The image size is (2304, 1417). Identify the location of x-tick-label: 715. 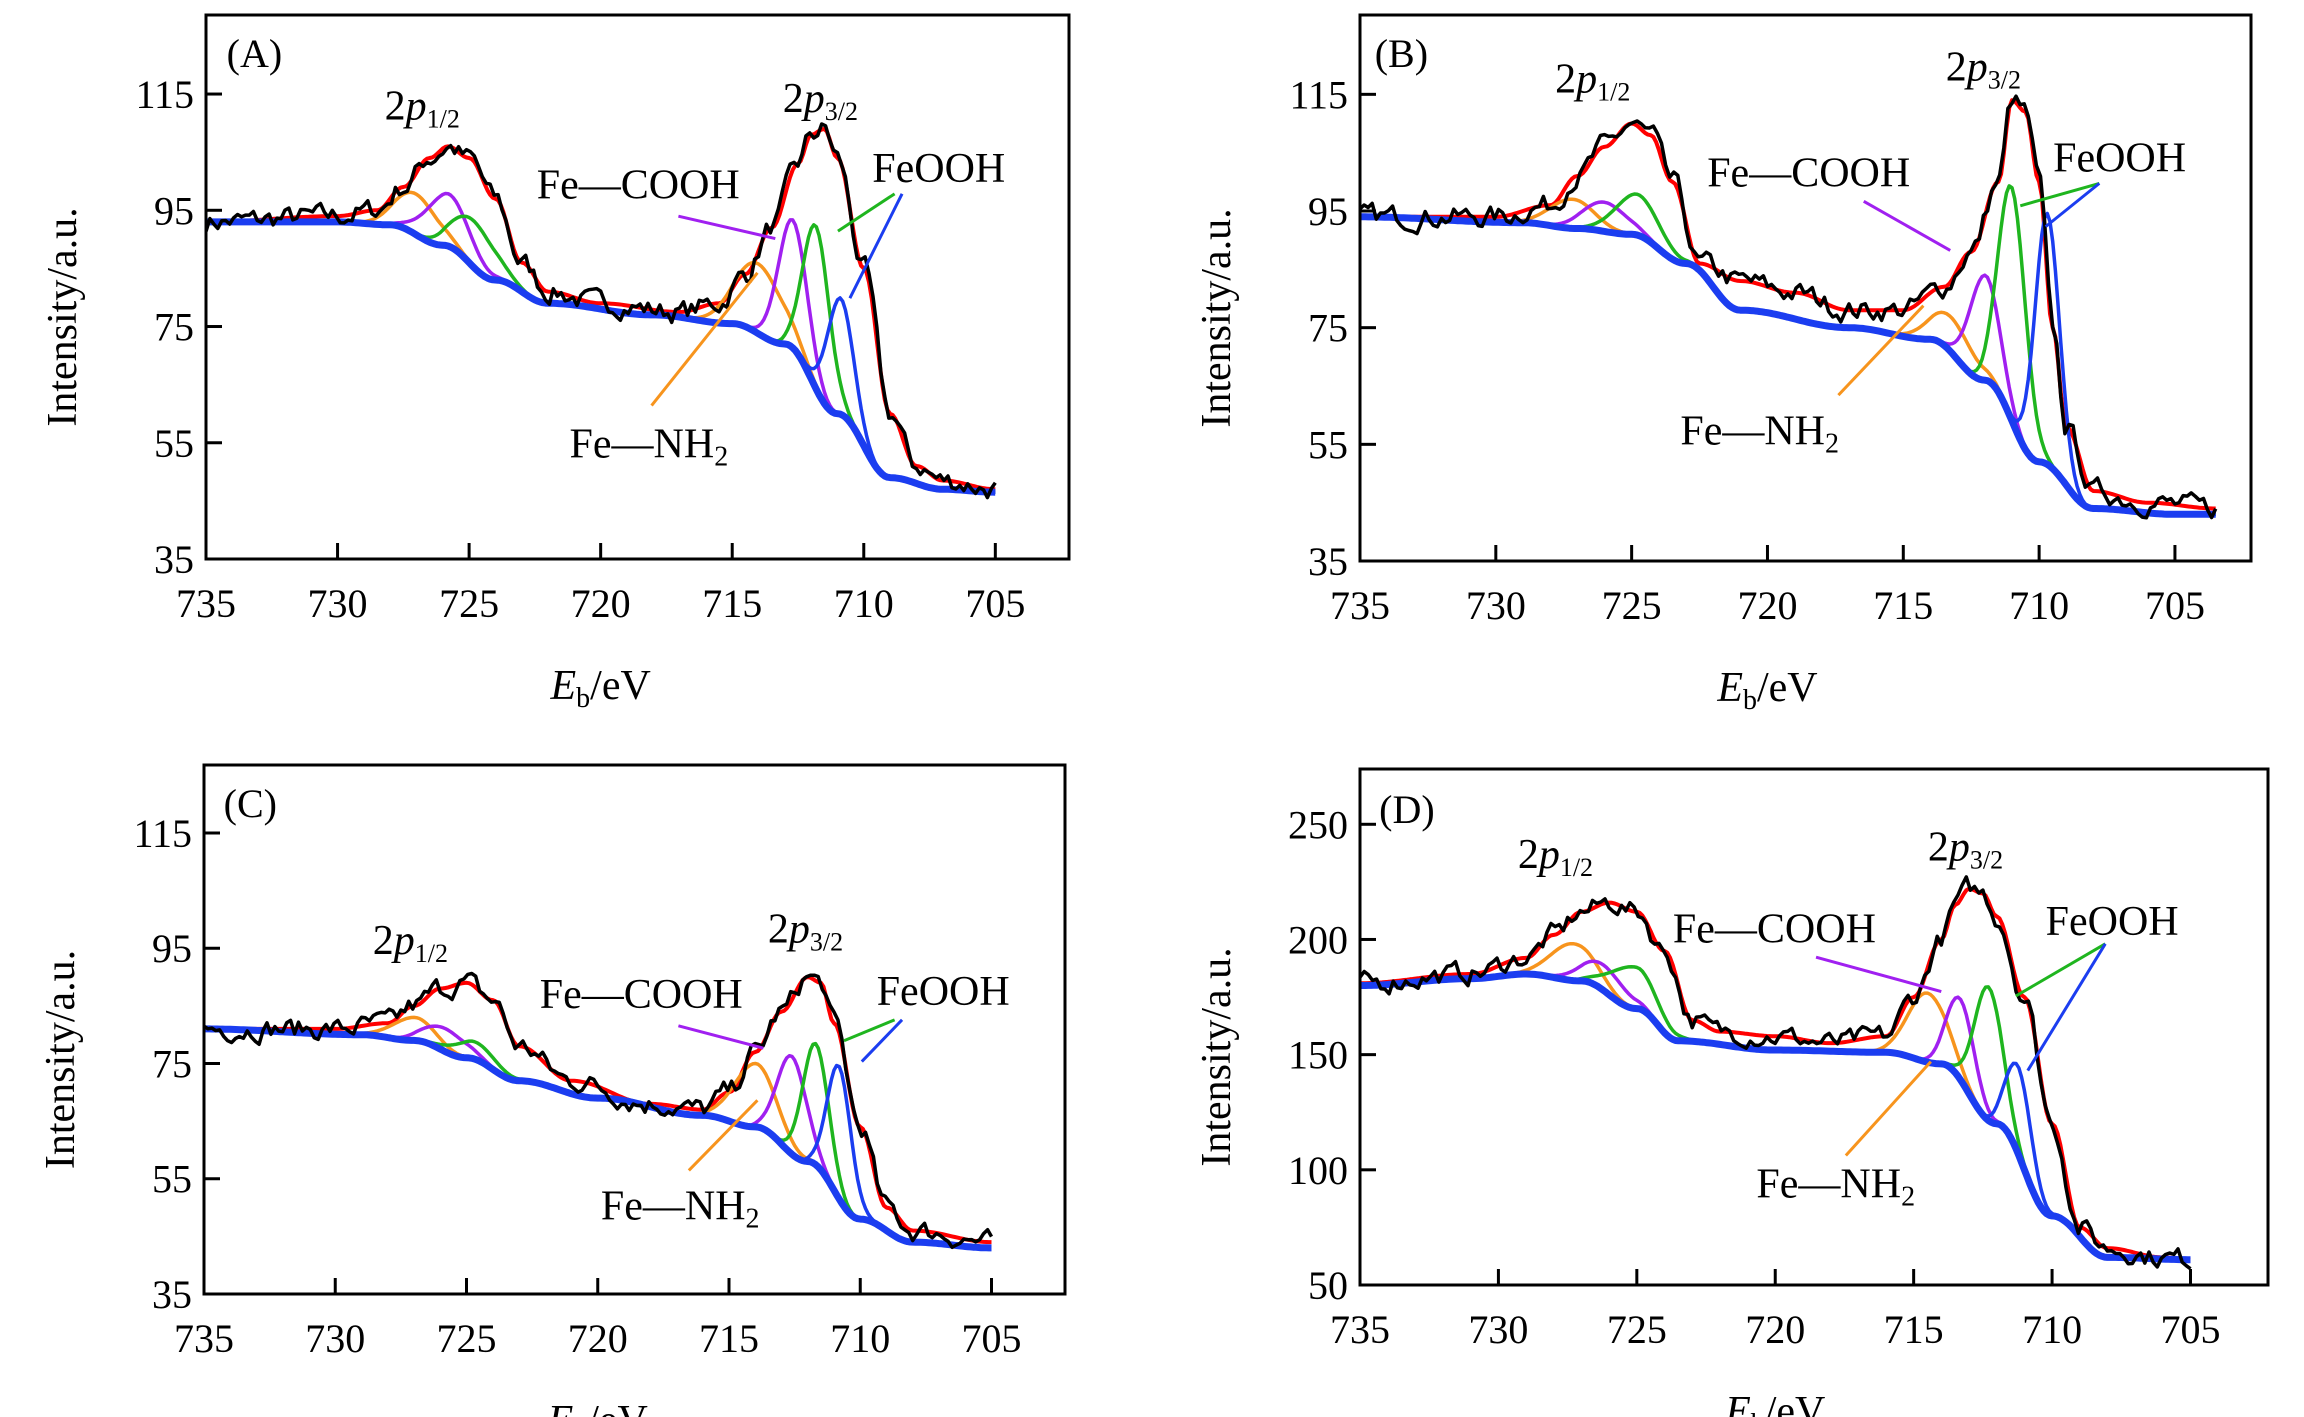
(1914, 1329).